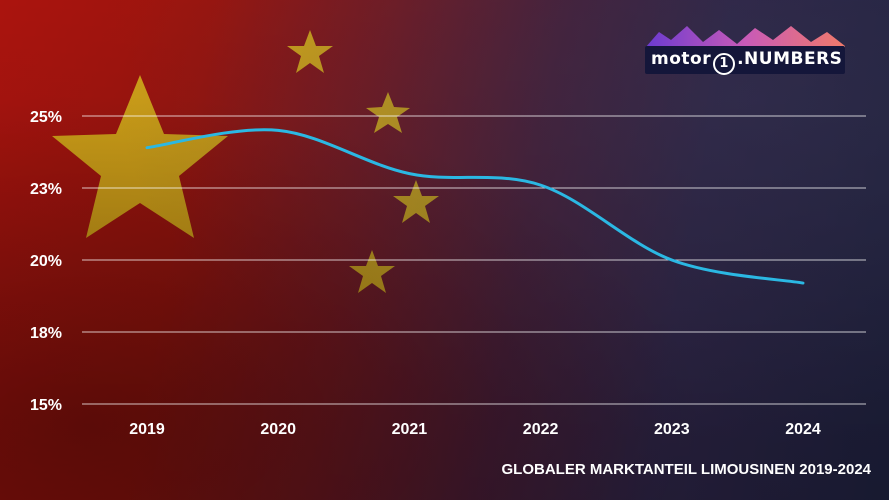 The image size is (889, 500). I want to click on logo-plate, so click(745, 60).